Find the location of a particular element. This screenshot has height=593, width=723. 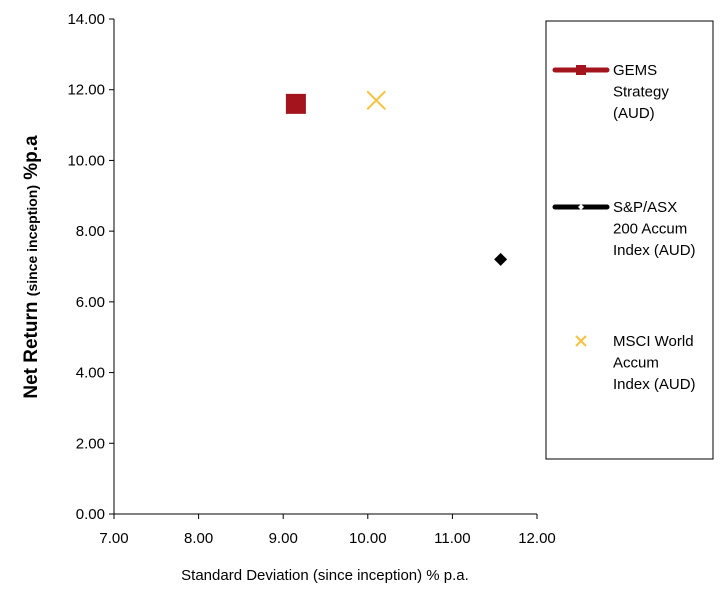

y-tick-label: 6.00 is located at coordinates (90, 302).